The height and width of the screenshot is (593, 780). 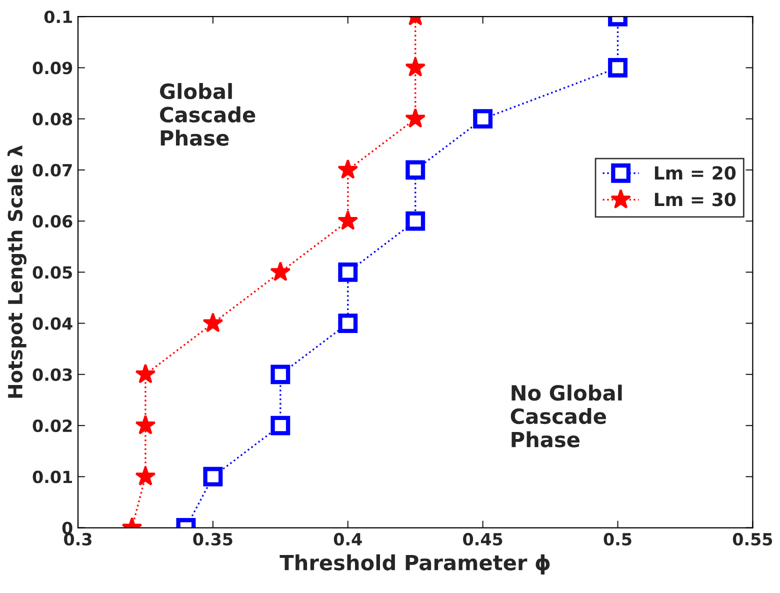 What do you see at coordinates (52, 374) in the screenshot?
I see `y-tick-label: 0.03` at bounding box center [52, 374].